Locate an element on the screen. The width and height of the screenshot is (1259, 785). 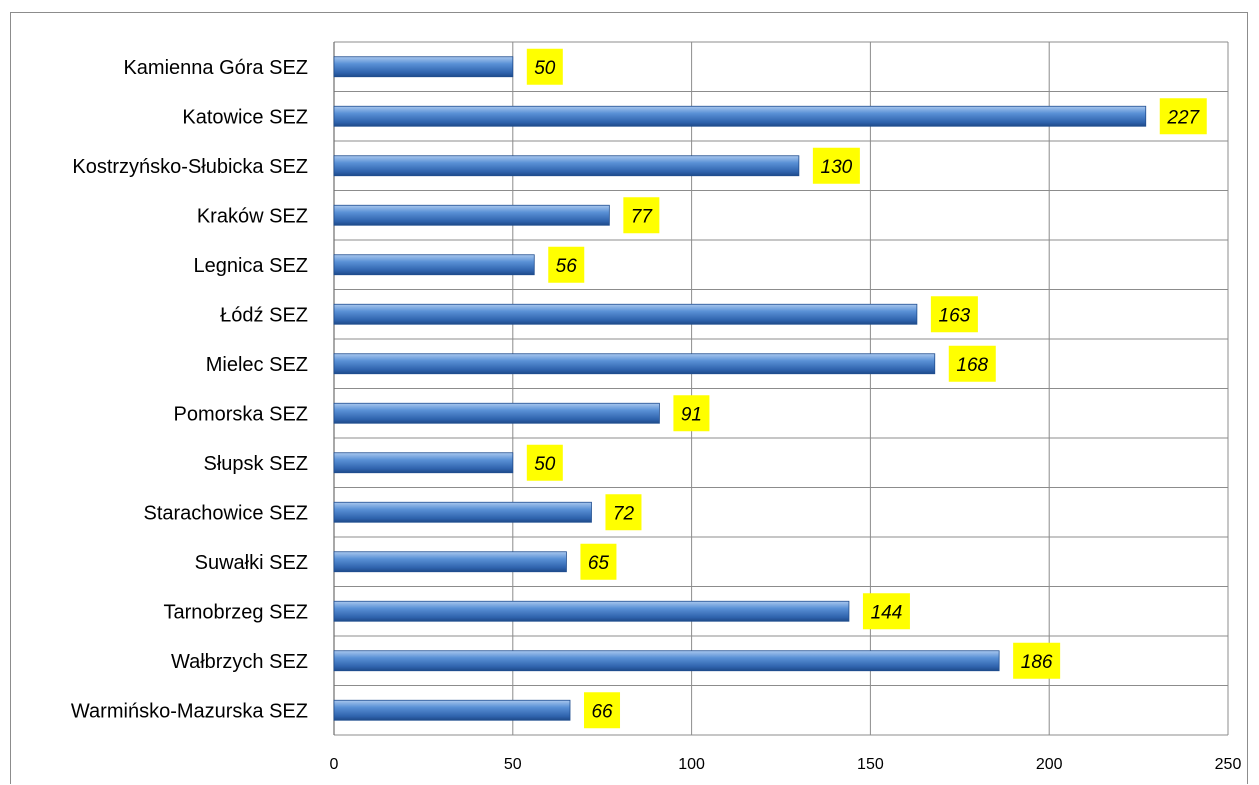
data-label: 56 is located at coordinates (567, 266).